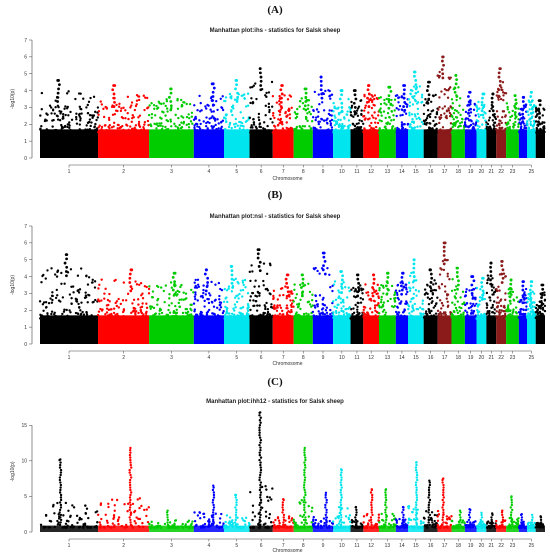  I want to click on y-tick-label: 1, so click(25, 328).